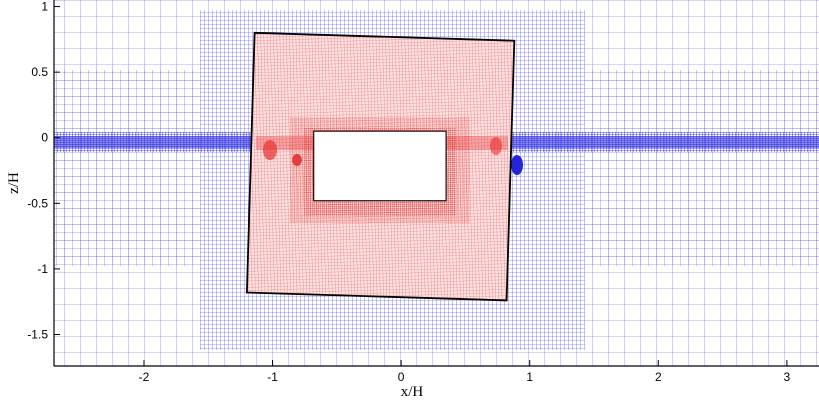 The width and height of the screenshot is (819, 405). Describe the element at coordinates (412, 392) in the screenshot. I see `x-axis-title: x/H` at that location.